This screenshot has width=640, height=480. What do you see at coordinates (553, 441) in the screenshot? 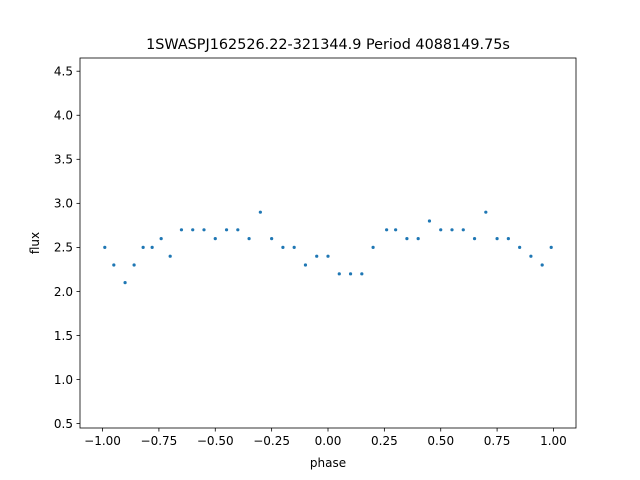
I see `x-tick-label: 1.00` at bounding box center [553, 441].